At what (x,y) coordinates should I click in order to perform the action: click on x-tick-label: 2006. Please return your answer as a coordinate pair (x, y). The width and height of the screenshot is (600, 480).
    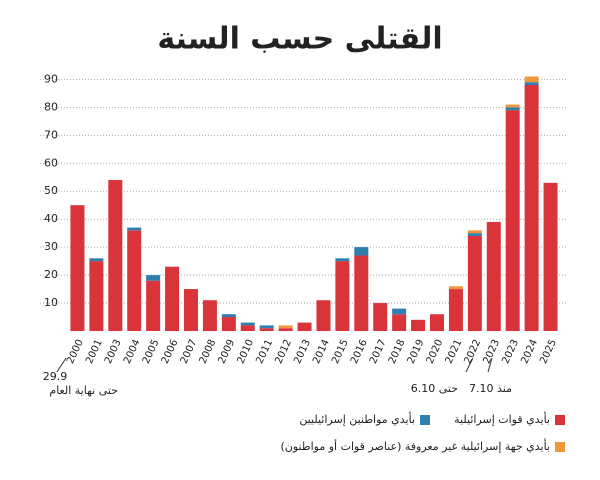
    Looking at the image, I should click on (170, 352).